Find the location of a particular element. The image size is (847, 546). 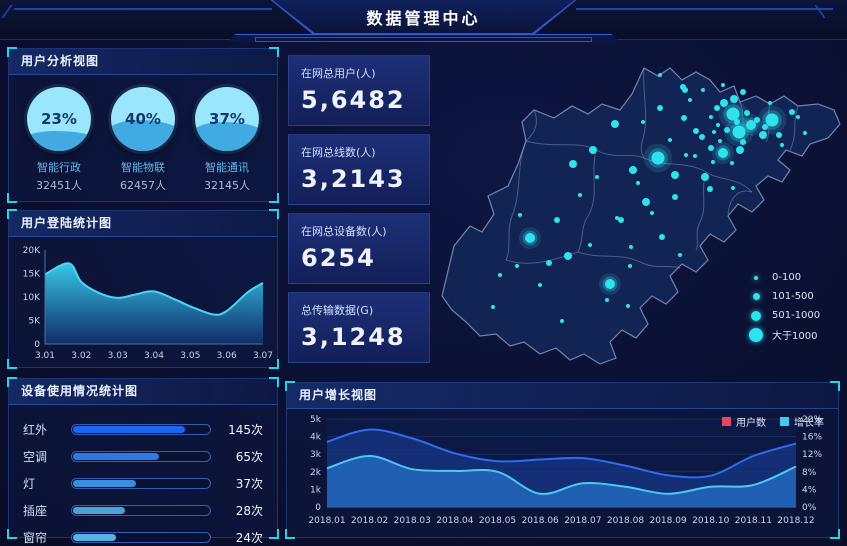

map-legend-item: 501-1000 is located at coordinates (784, 315).